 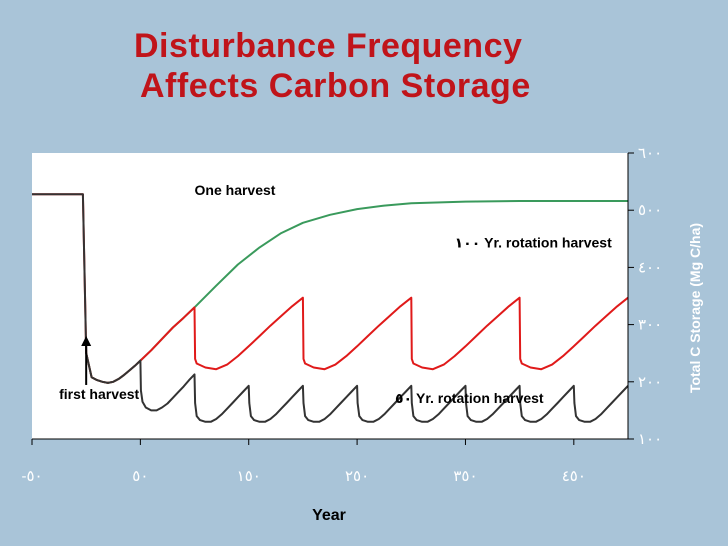 I want to click on y-tick-label: ٦٠٠, so click(x=650, y=153).